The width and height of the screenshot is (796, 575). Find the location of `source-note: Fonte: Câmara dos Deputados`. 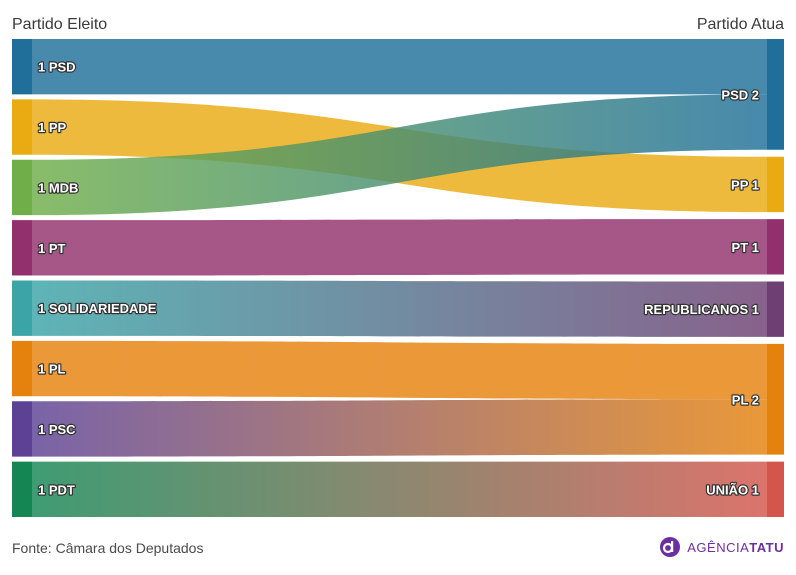

source-note: Fonte: Câmara dos Deputados is located at coordinates (108, 548).